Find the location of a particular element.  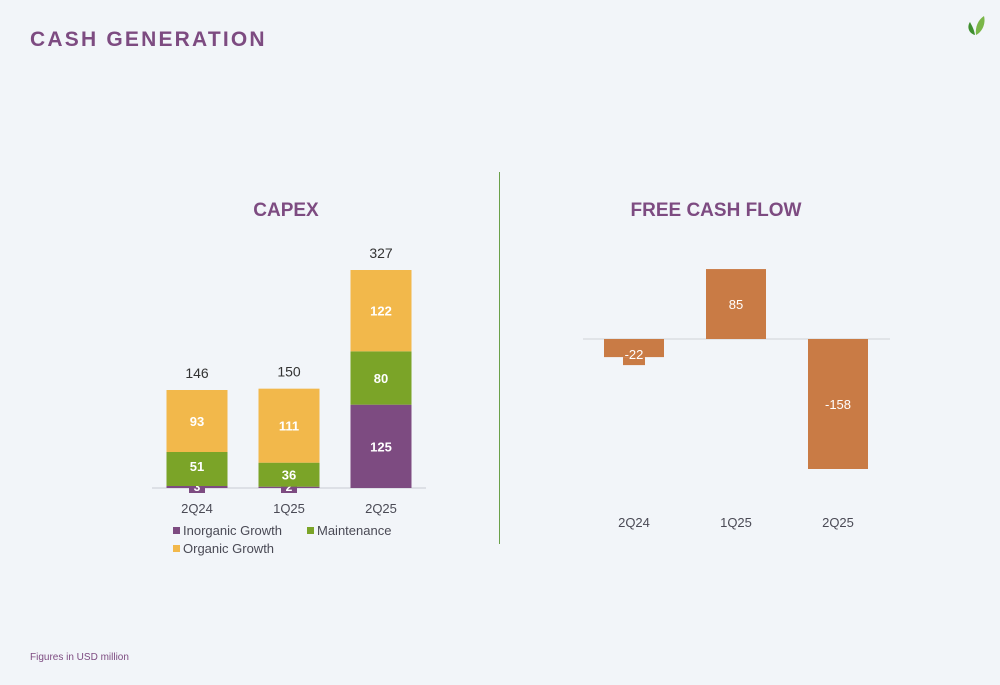

fcf-category-label: 2Q24 is located at coordinates (634, 522).